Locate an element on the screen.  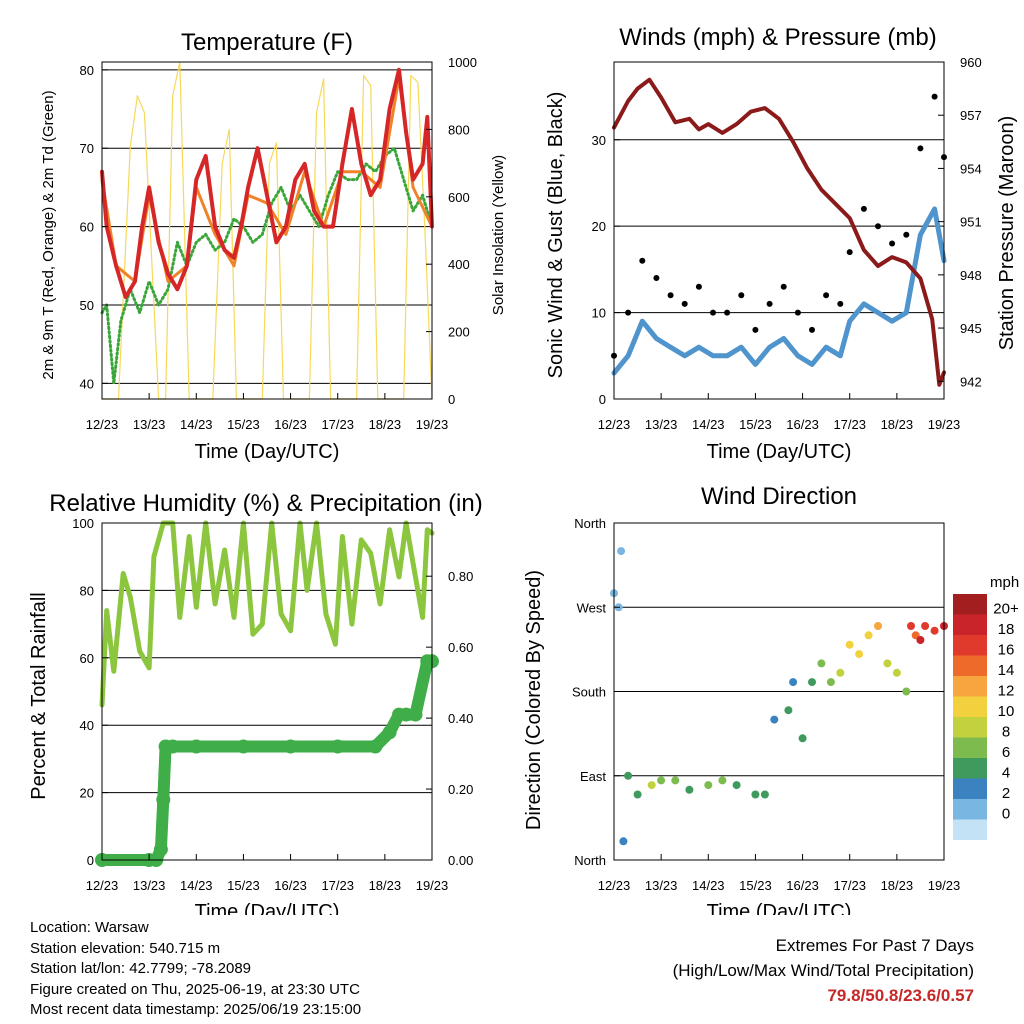
speed-legend-label: 18 is located at coordinates (1006, 629).